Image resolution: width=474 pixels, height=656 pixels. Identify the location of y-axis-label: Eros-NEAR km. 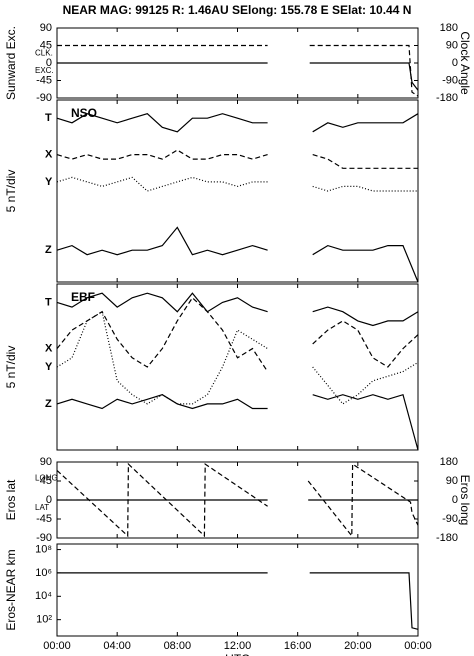
(11, 589).